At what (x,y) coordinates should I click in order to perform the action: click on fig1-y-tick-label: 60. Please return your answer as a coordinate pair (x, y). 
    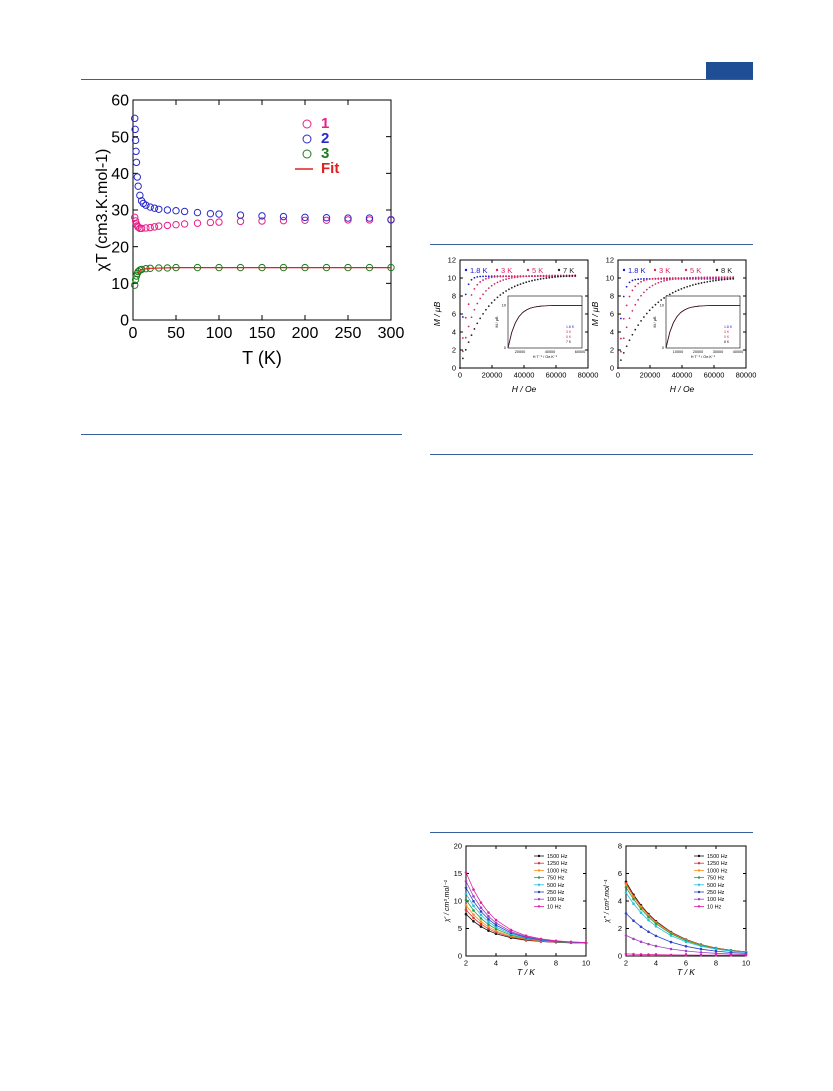
    Looking at the image, I should click on (120, 101).